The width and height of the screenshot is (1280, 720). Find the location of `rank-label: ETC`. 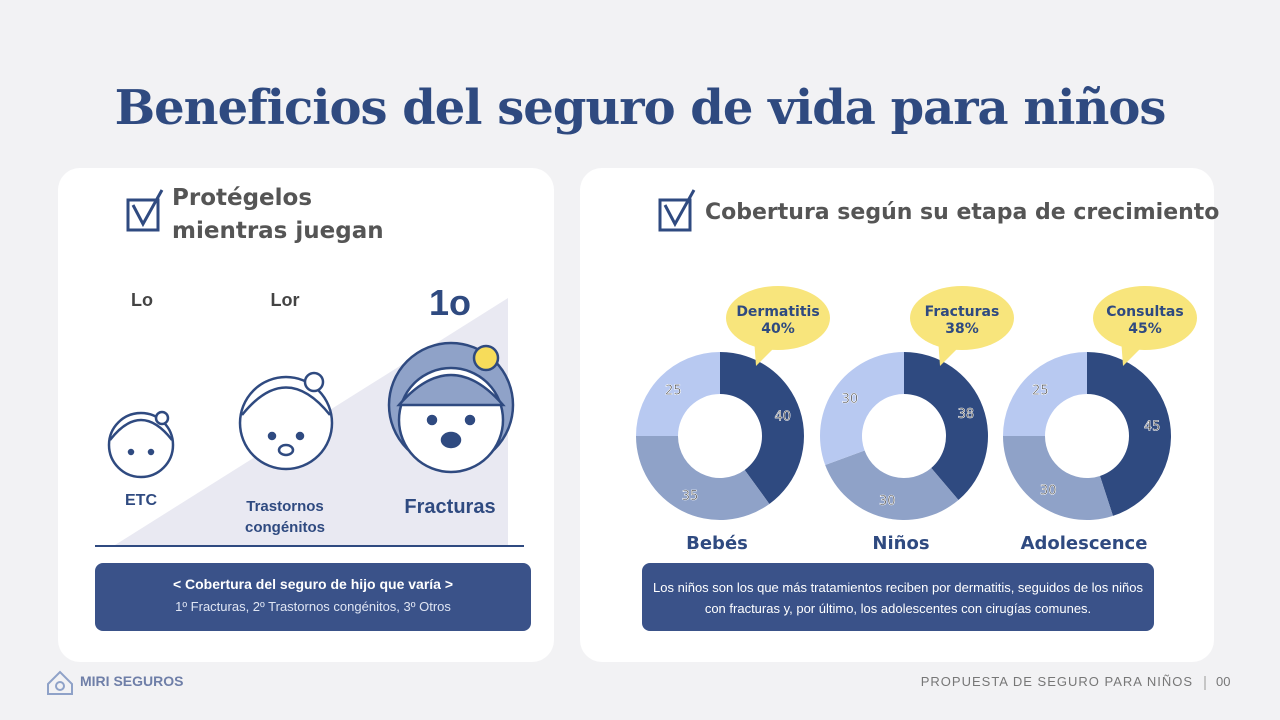

rank-label: ETC is located at coordinates (141, 500).